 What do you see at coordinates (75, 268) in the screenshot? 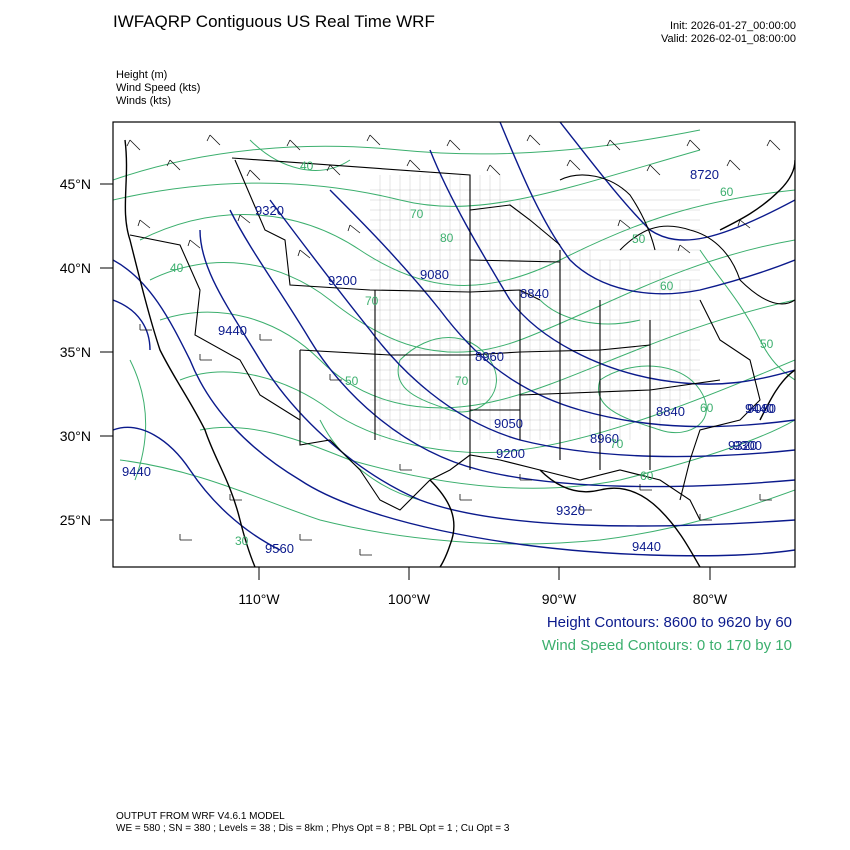
I see `lat-label: 40°N` at bounding box center [75, 268].